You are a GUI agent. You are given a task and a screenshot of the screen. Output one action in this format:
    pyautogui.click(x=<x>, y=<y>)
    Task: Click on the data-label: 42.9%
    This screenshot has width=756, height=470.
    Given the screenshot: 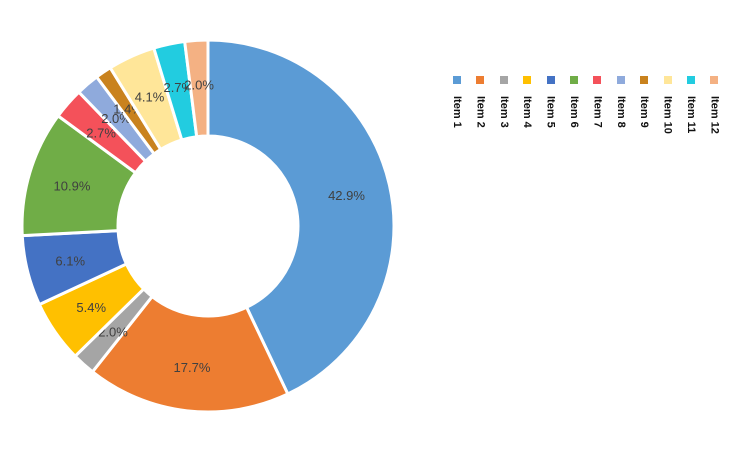 What is the action you would take?
    pyautogui.click(x=346, y=195)
    